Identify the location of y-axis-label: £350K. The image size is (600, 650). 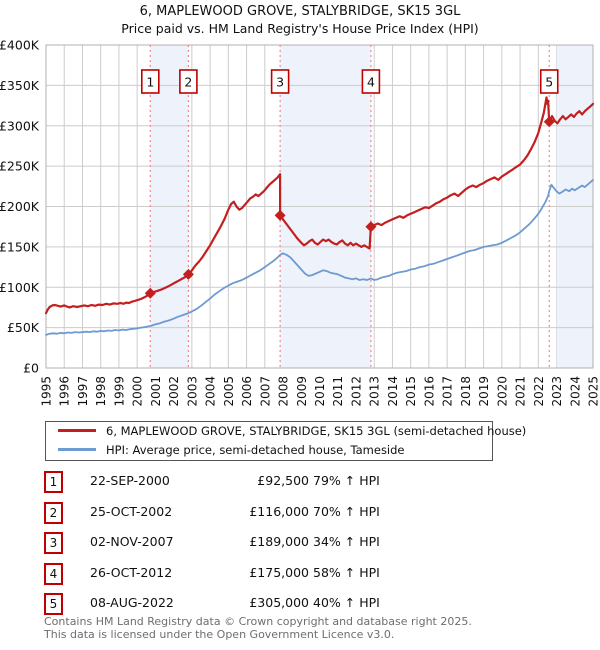
(20, 85).